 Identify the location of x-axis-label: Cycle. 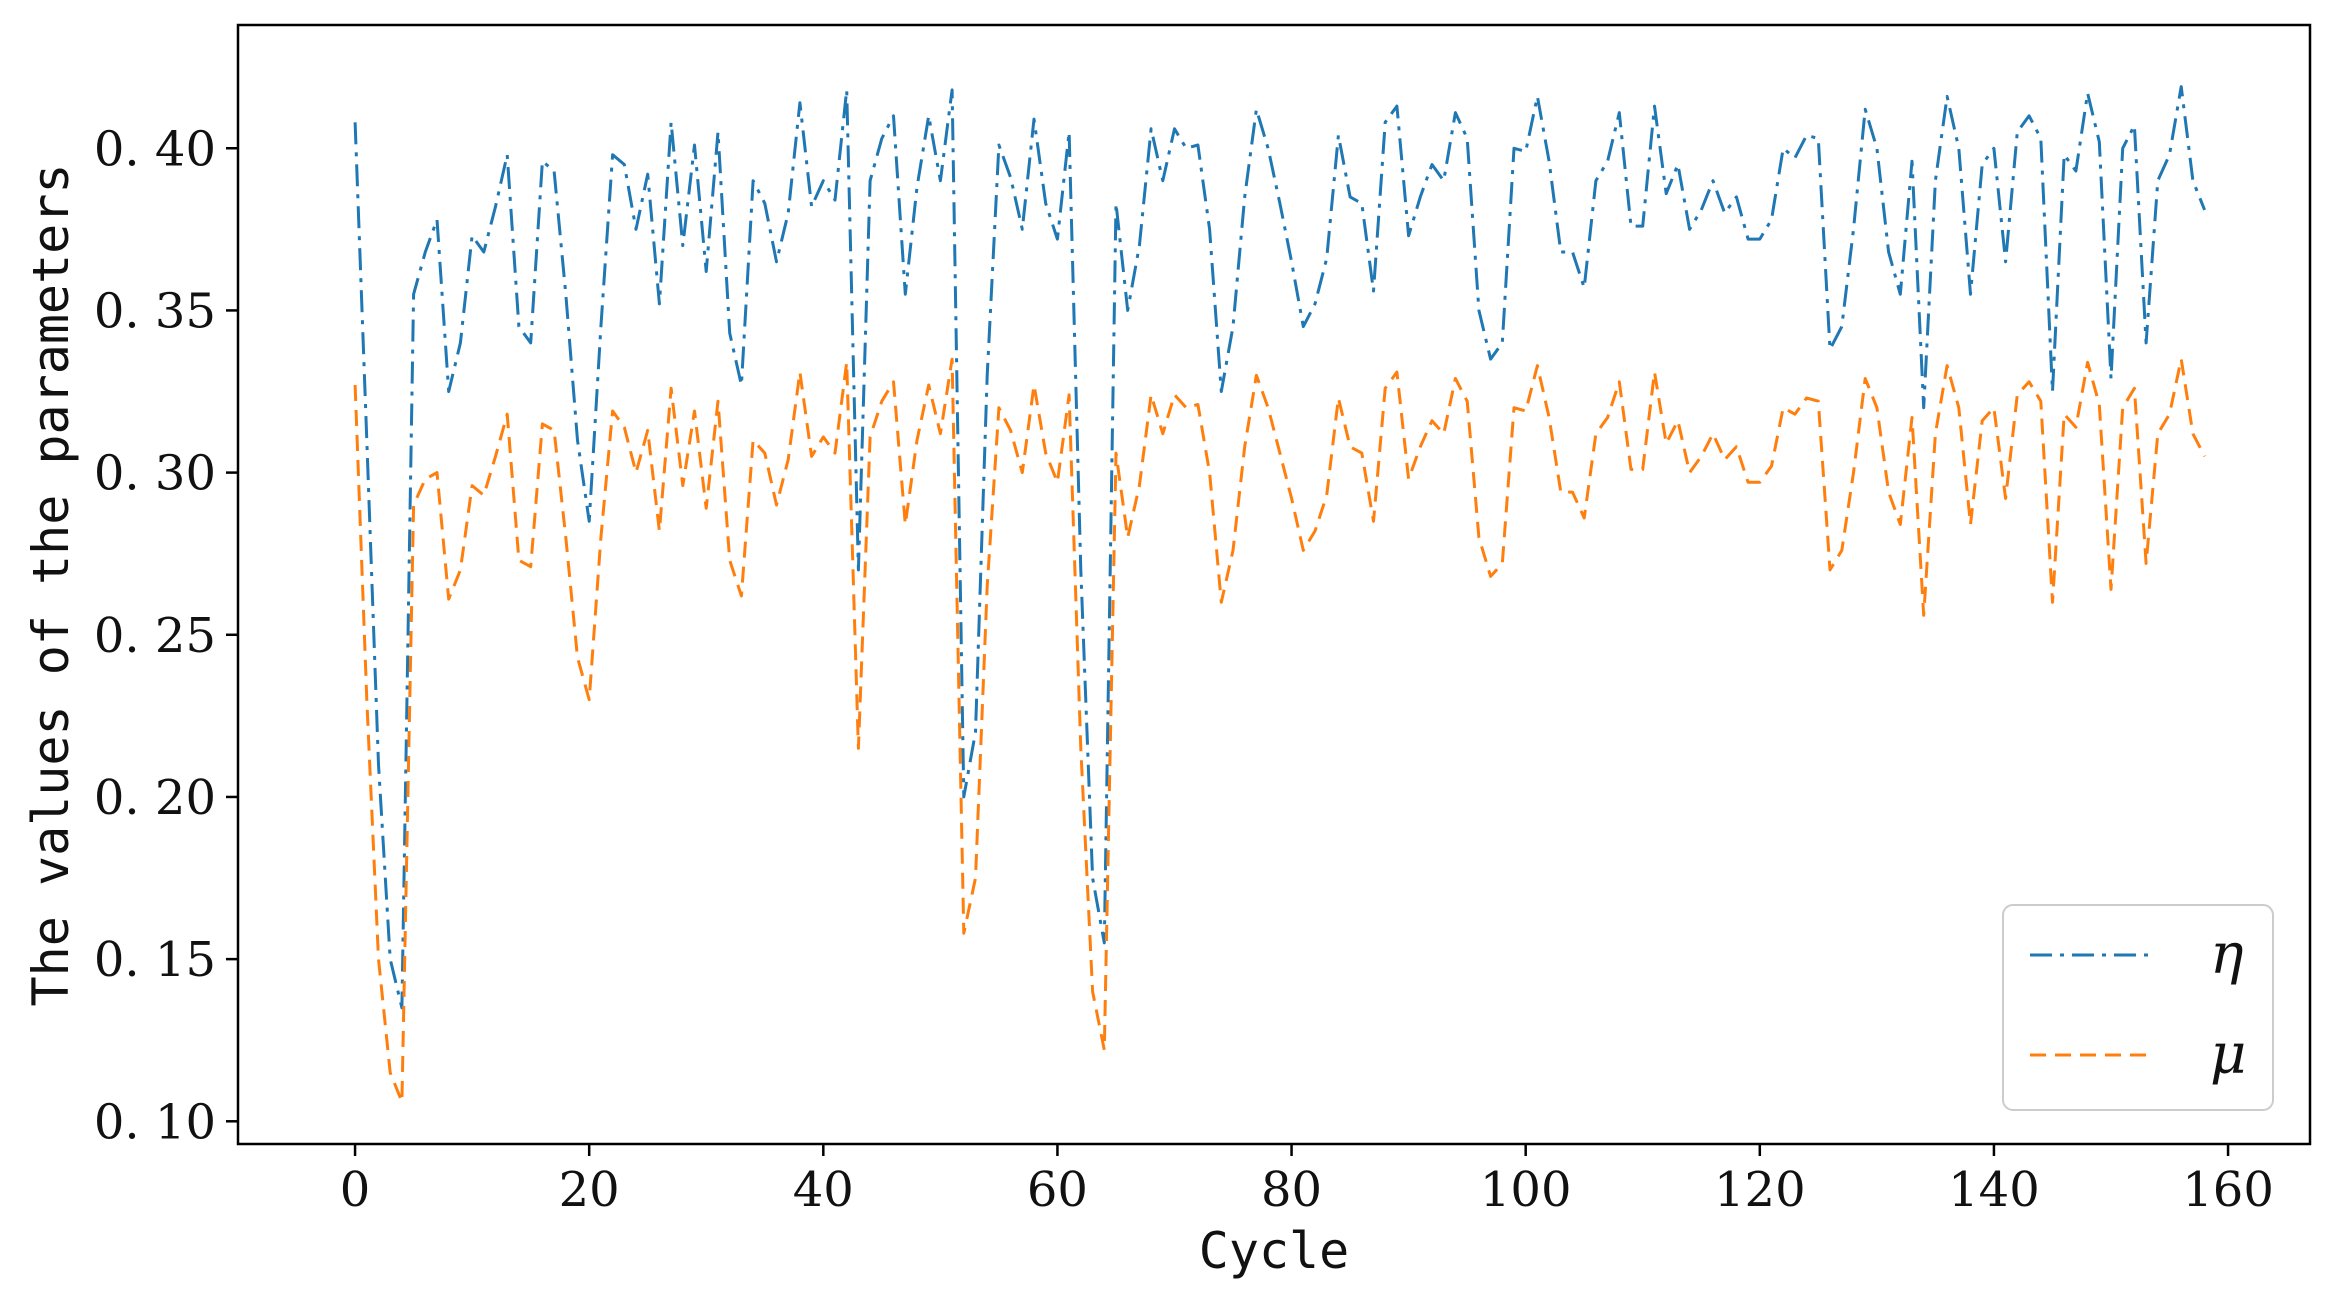
(1274, 1251).